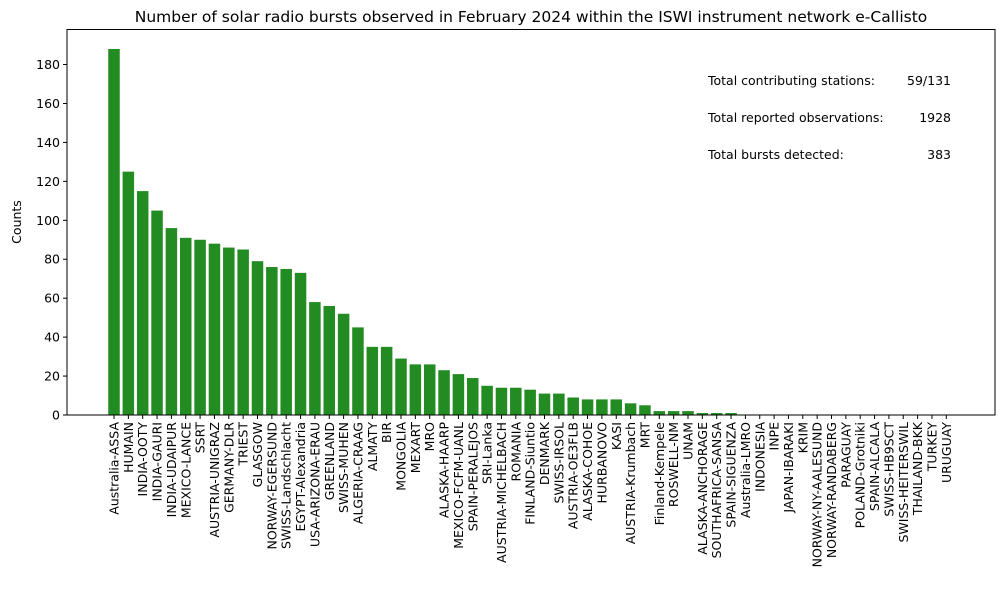 This screenshot has width=1005, height=596. What do you see at coordinates (48, 142) in the screenshot?
I see `y-tick-label: 140` at bounding box center [48, 142].